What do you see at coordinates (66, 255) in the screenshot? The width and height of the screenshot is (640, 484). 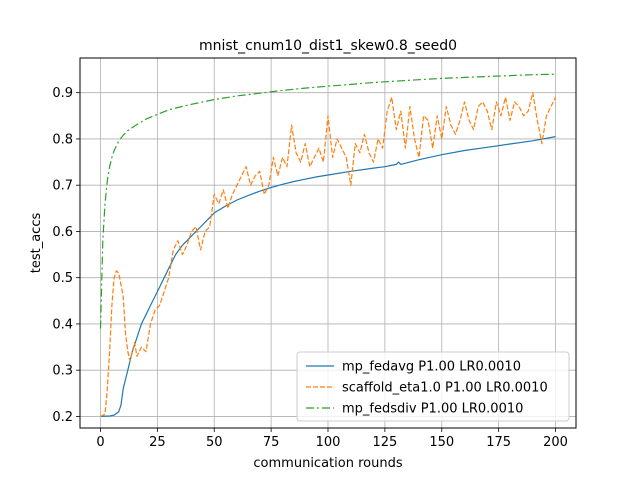 I see `y-axis-ticks: 0.2 0.3 0.4 0.5 0.6 0.7 0.8 0.9` at bounding box center [66, 255].